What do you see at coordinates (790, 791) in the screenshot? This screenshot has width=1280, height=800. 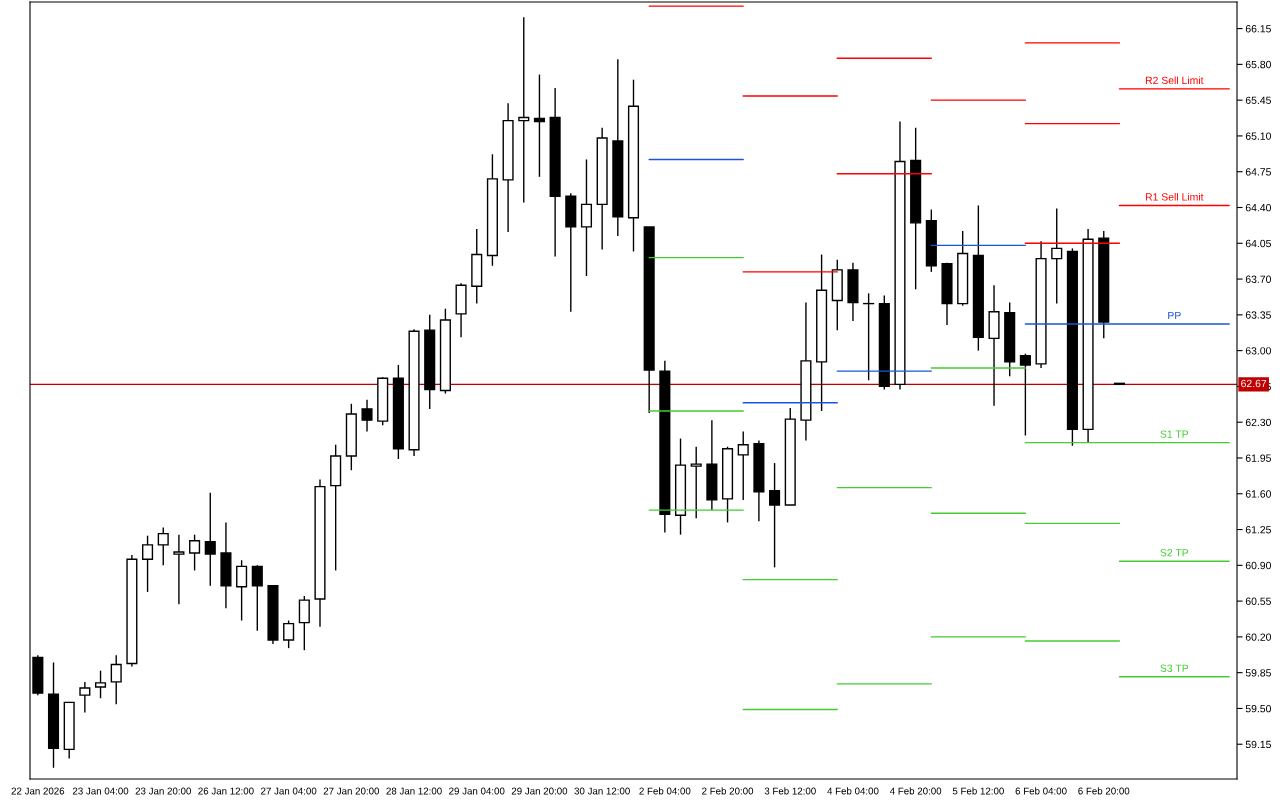 I see `x-tick-label: 3 Feb 12:00` at bounding box center [790, 791].